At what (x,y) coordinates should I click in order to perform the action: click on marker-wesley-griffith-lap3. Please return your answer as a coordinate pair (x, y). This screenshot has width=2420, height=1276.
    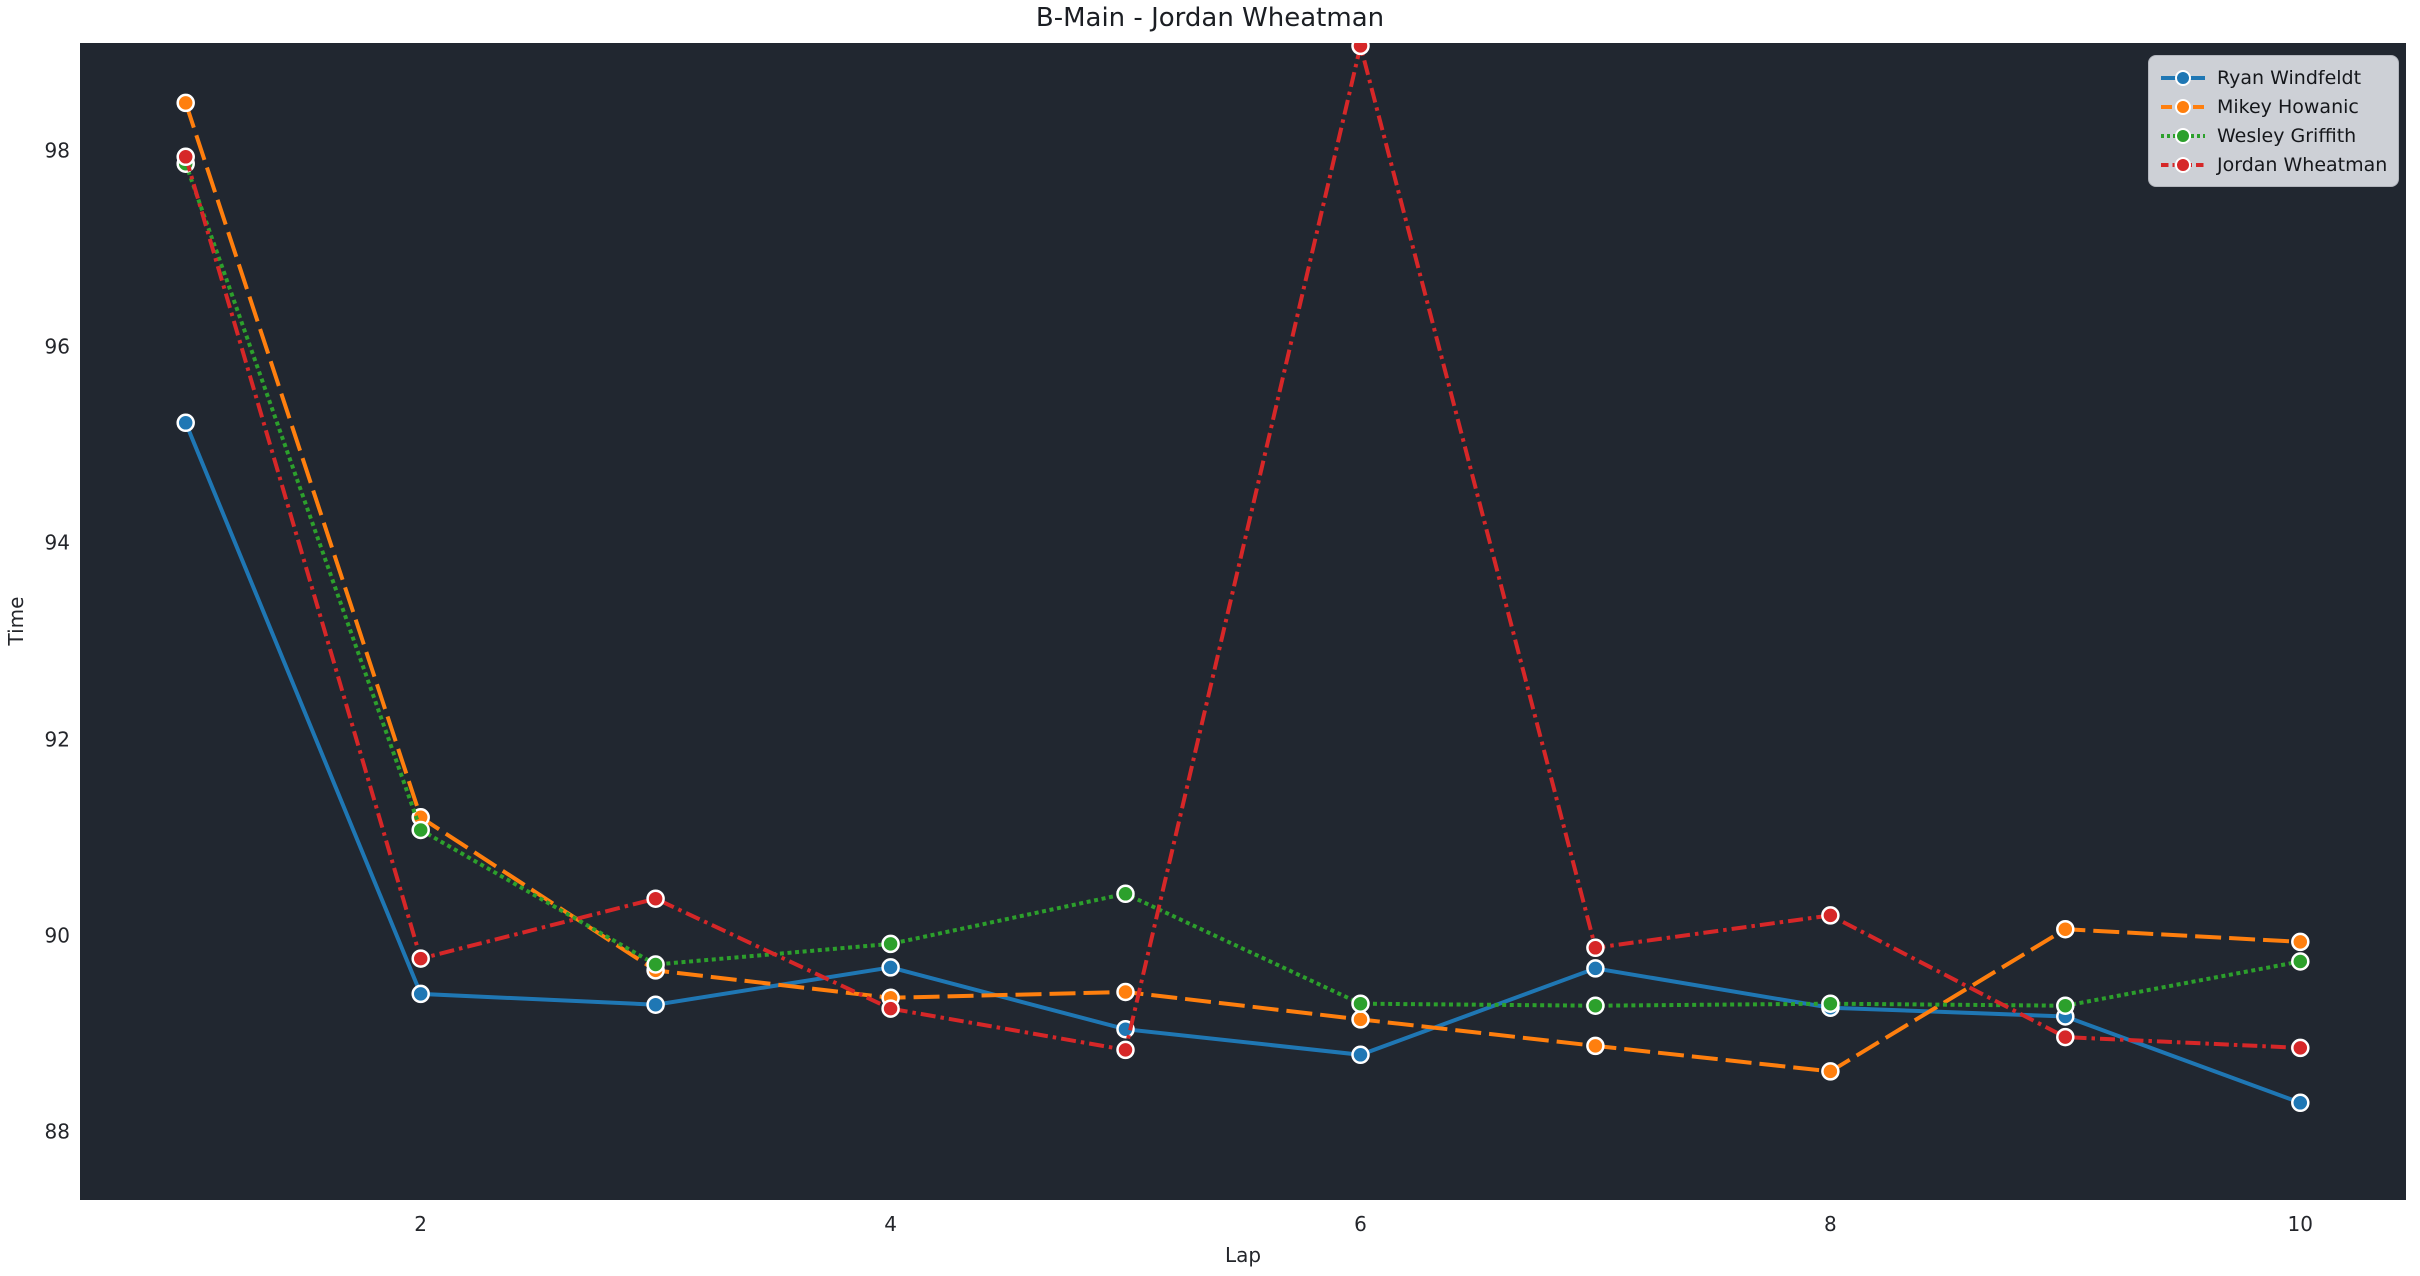
    Looking at the image, I should click on (655, 964).